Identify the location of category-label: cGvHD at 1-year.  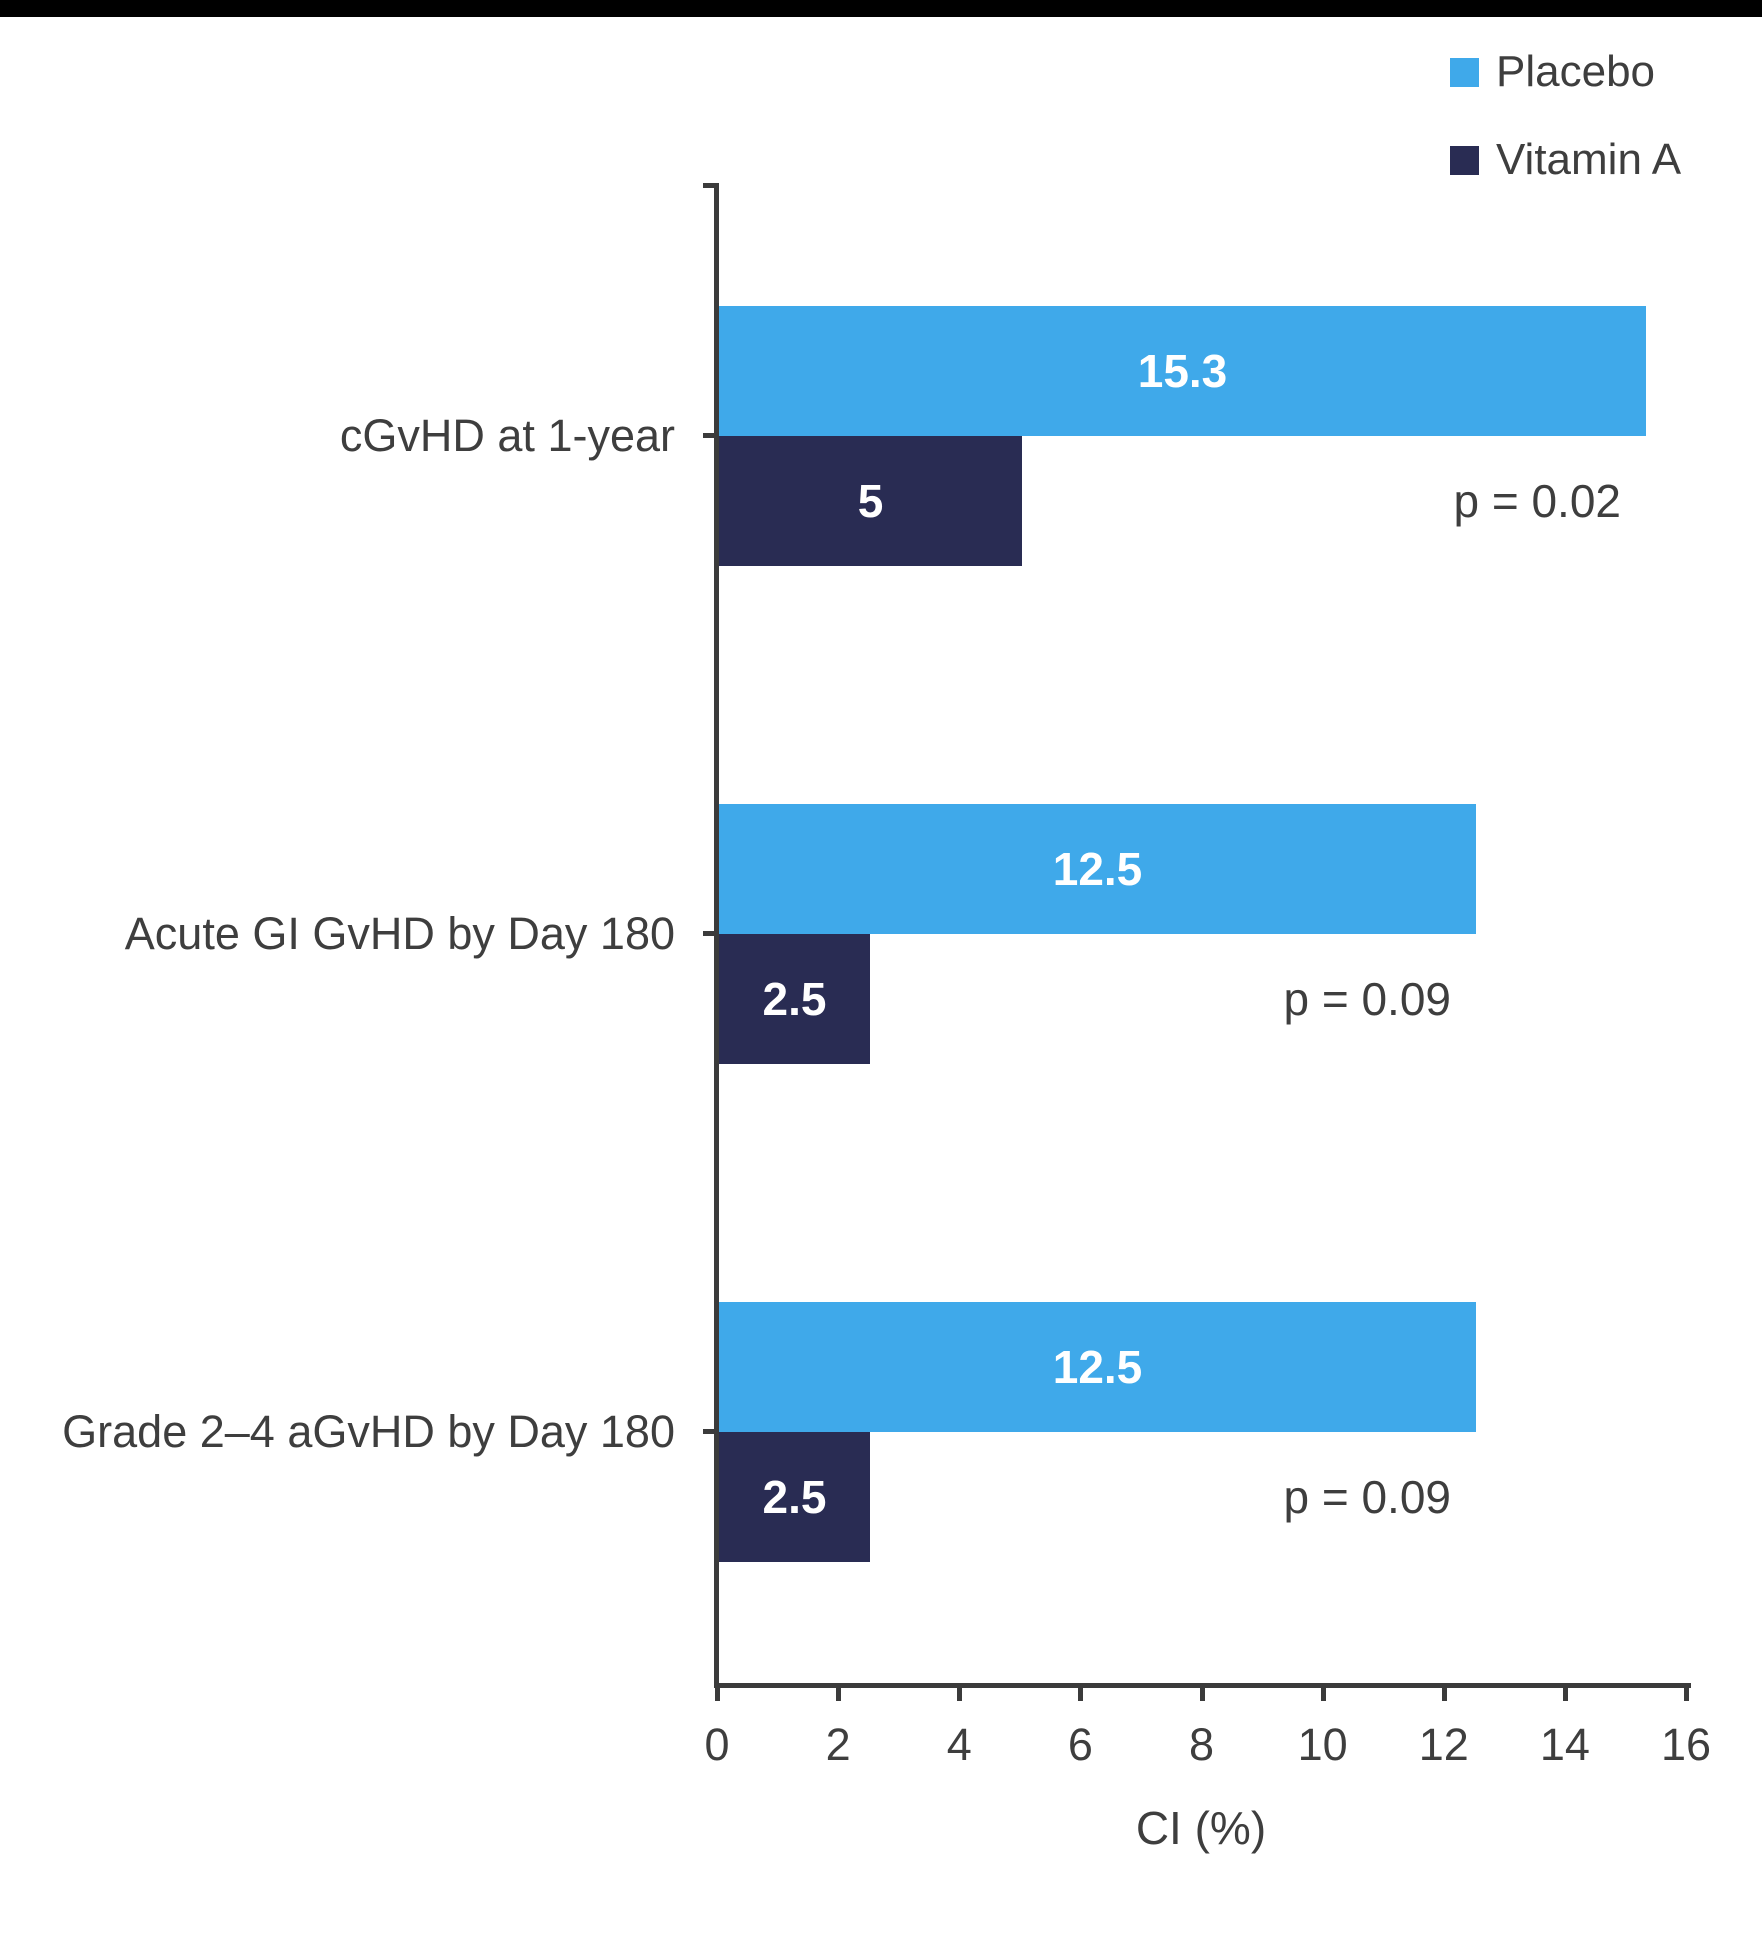
(507, 435).